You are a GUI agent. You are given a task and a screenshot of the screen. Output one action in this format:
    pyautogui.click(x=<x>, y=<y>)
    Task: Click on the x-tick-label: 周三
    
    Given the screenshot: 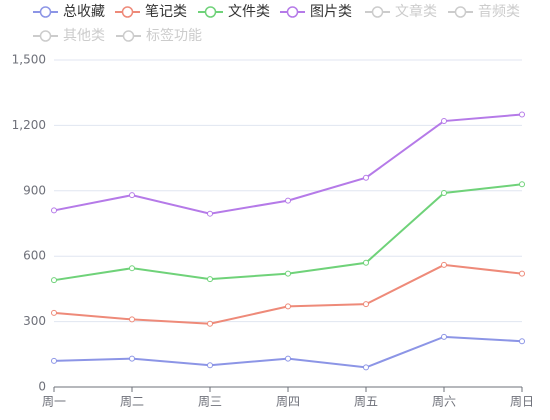 What is the action you would take?
    pyautogui.click(x=210, y=402)
    